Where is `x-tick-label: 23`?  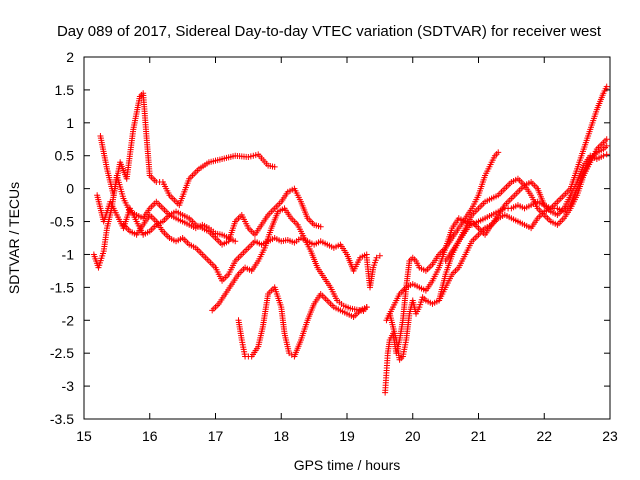
x-tick-label: 23 is located at coordinates (610, 436).